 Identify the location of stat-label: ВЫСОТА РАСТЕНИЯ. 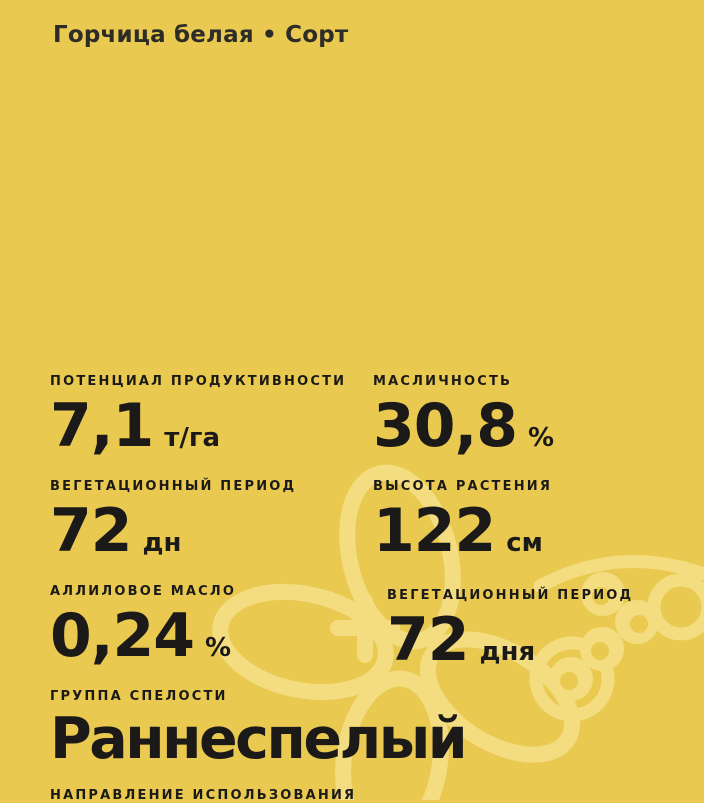
(463, 486).